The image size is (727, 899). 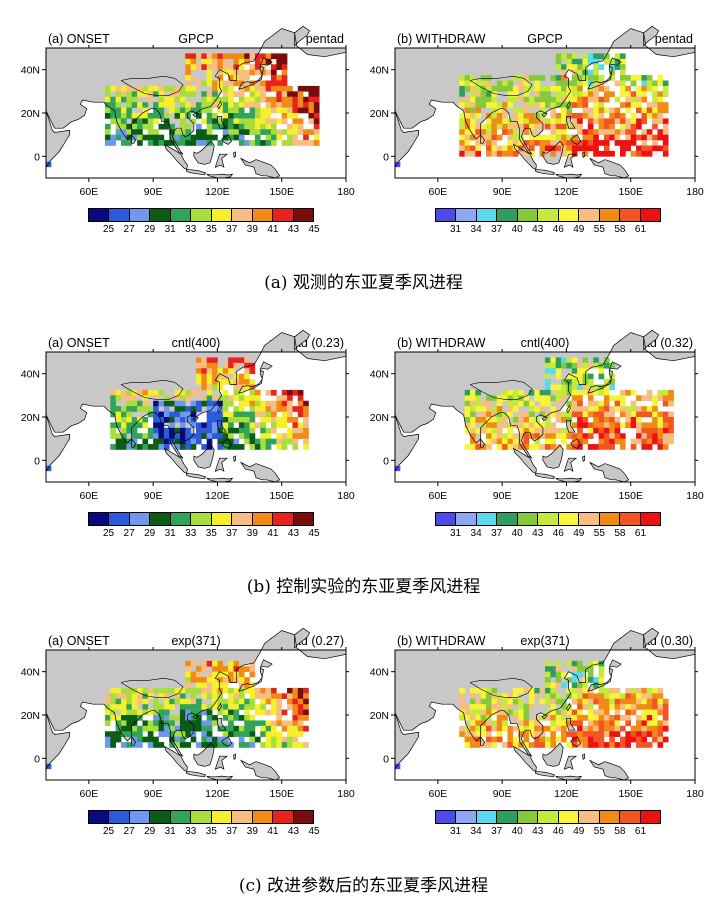 I want to click on land-sumatra, so click(x=176, y=461).